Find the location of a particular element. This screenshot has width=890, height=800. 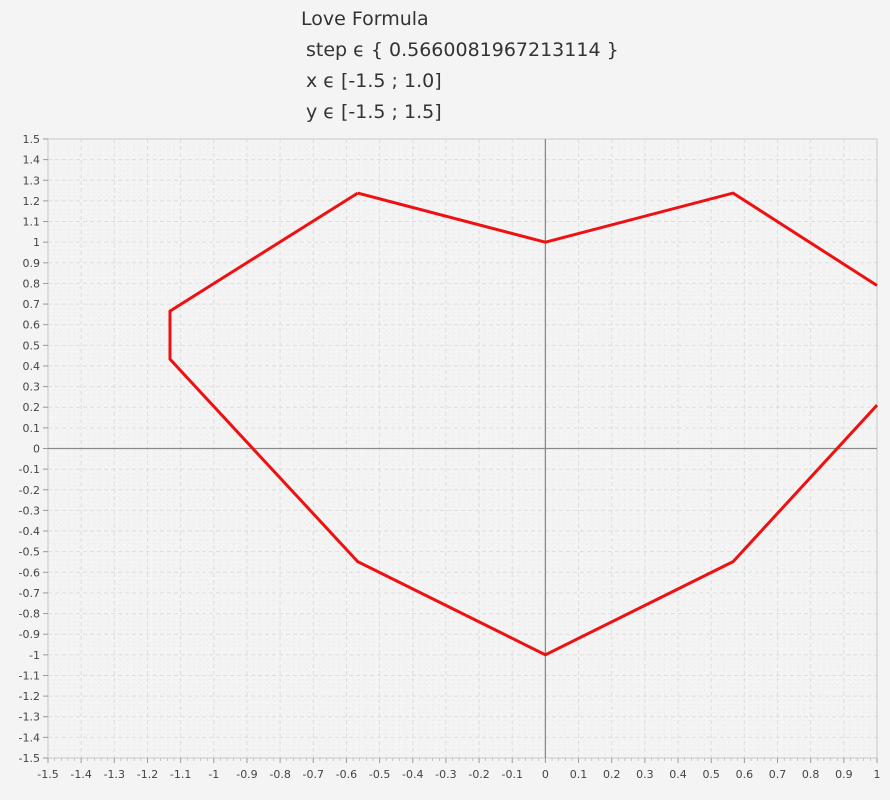

x-tick-label: -0.2 is located at coordinates (478, 774).